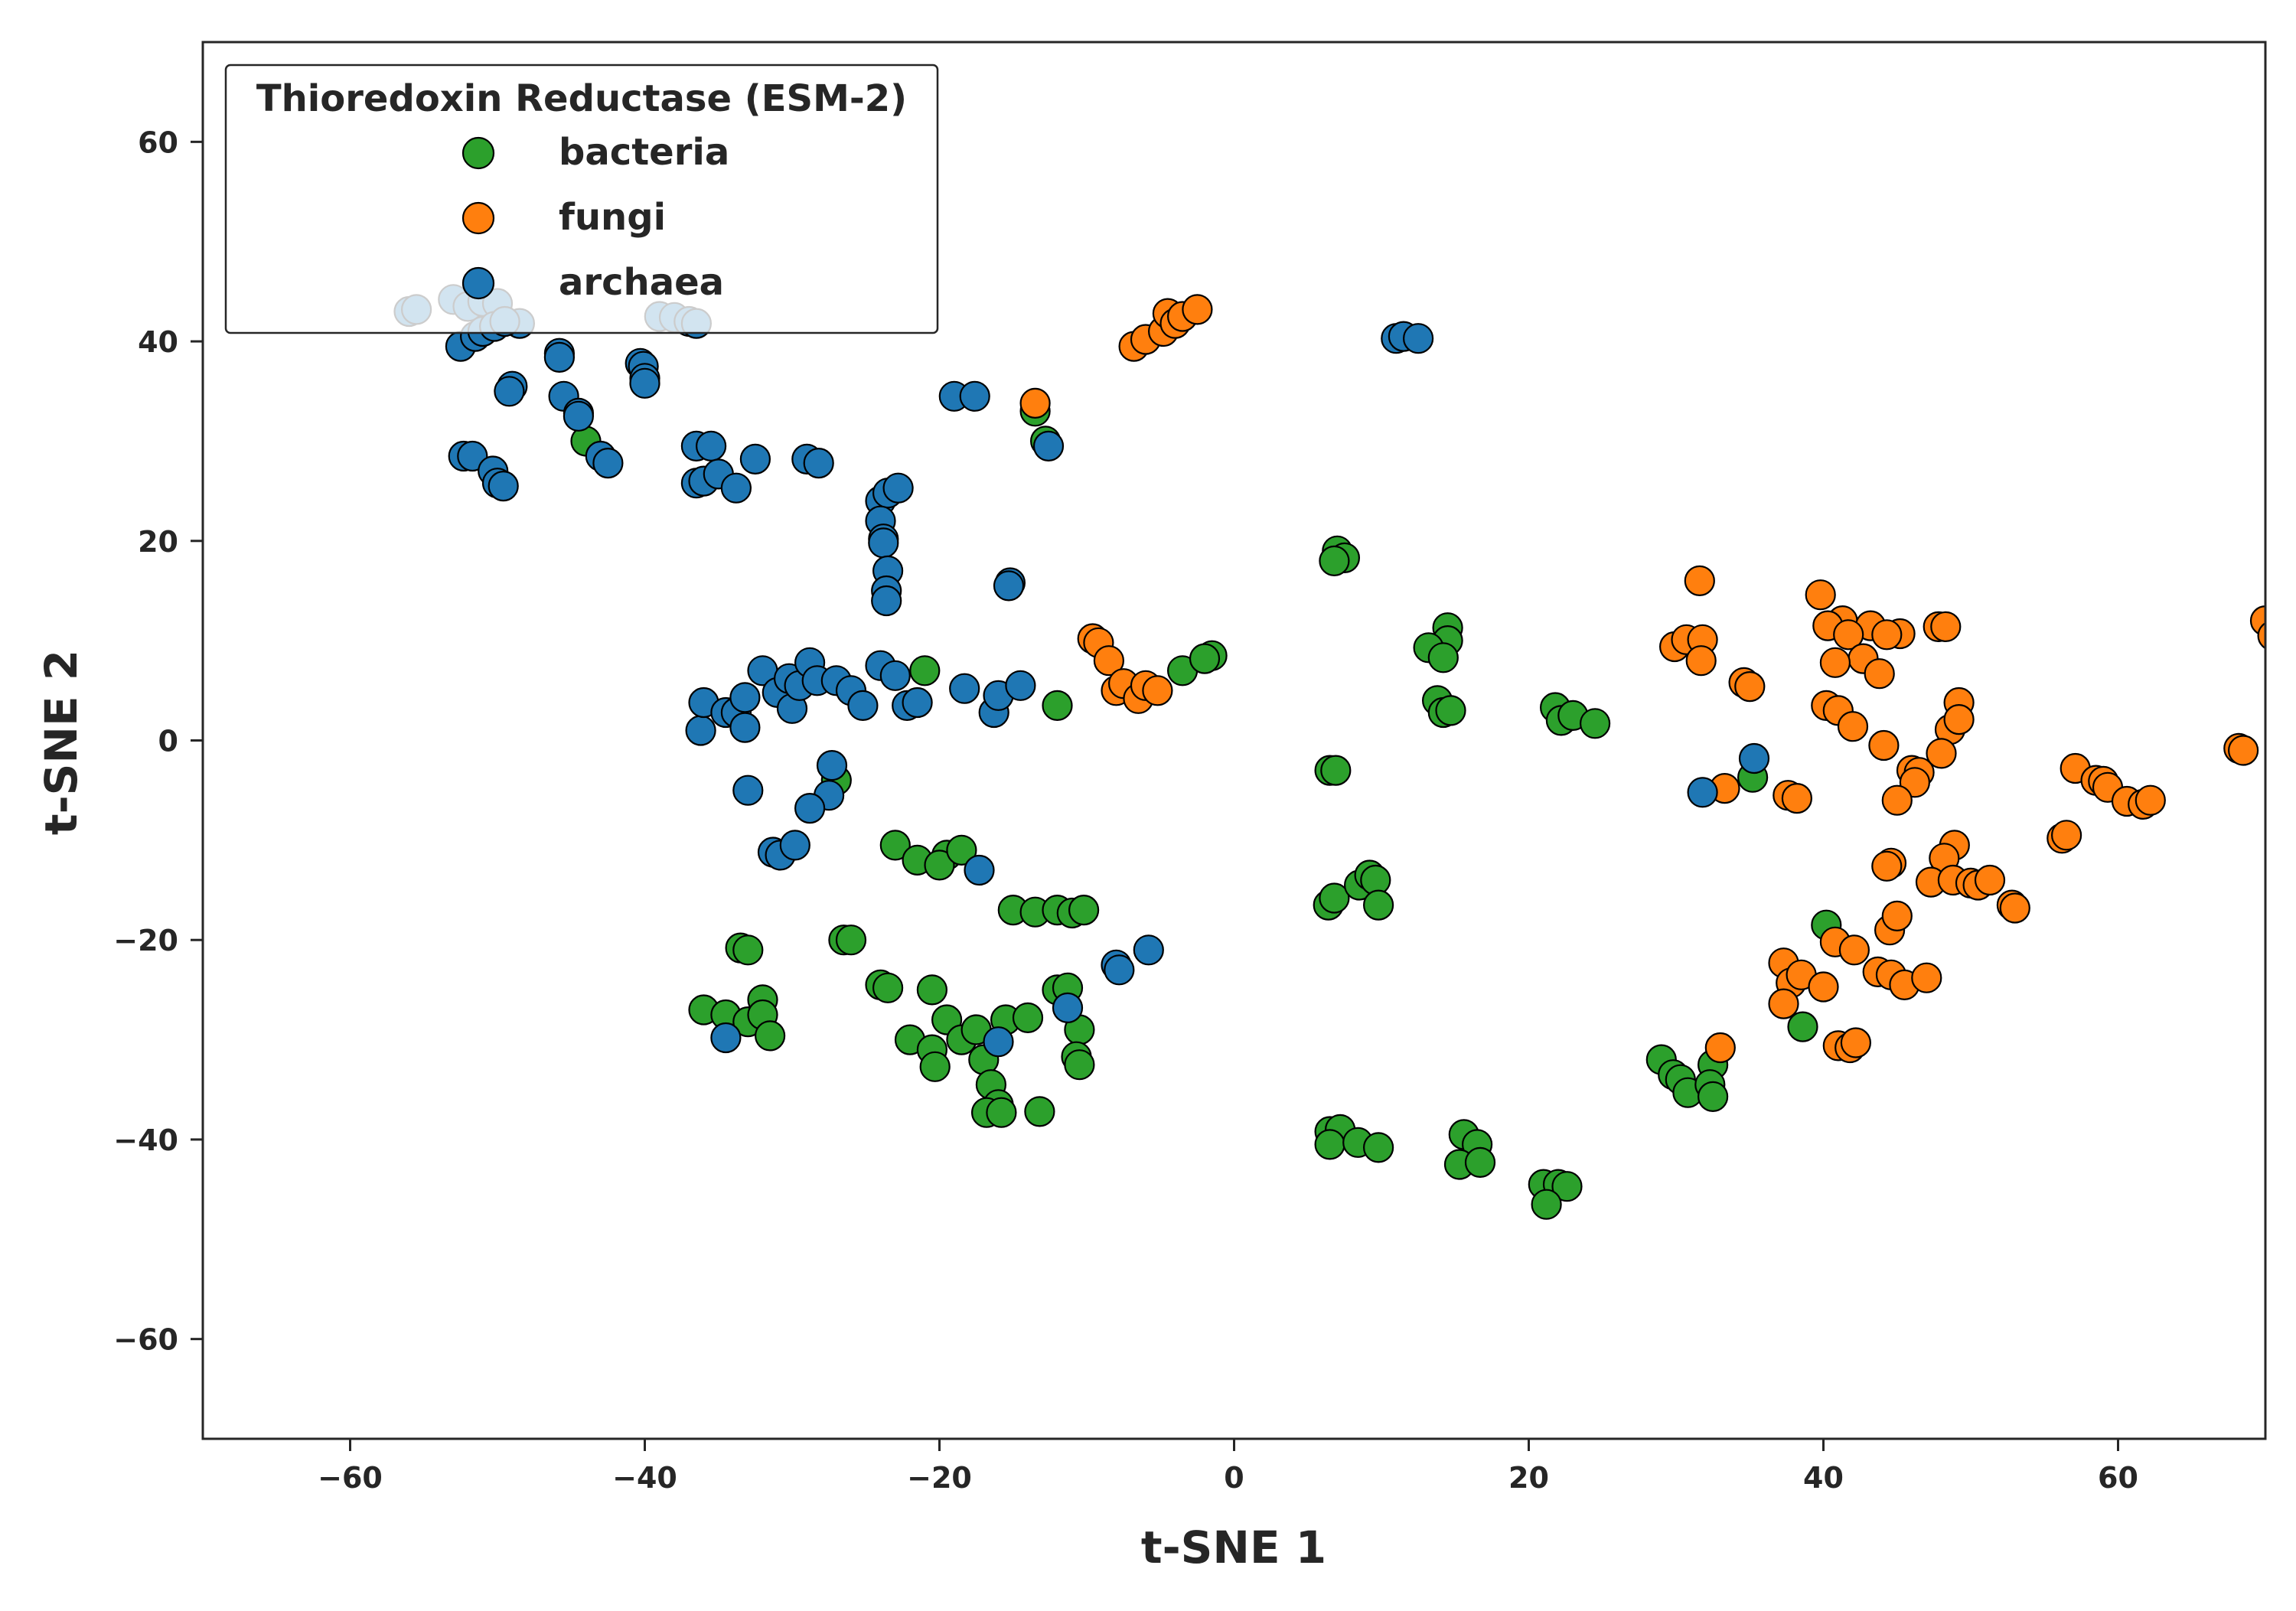 This screenshot has width=2296, height=1611. I want to click on x-tick-label: −60, so click(350, 1478).